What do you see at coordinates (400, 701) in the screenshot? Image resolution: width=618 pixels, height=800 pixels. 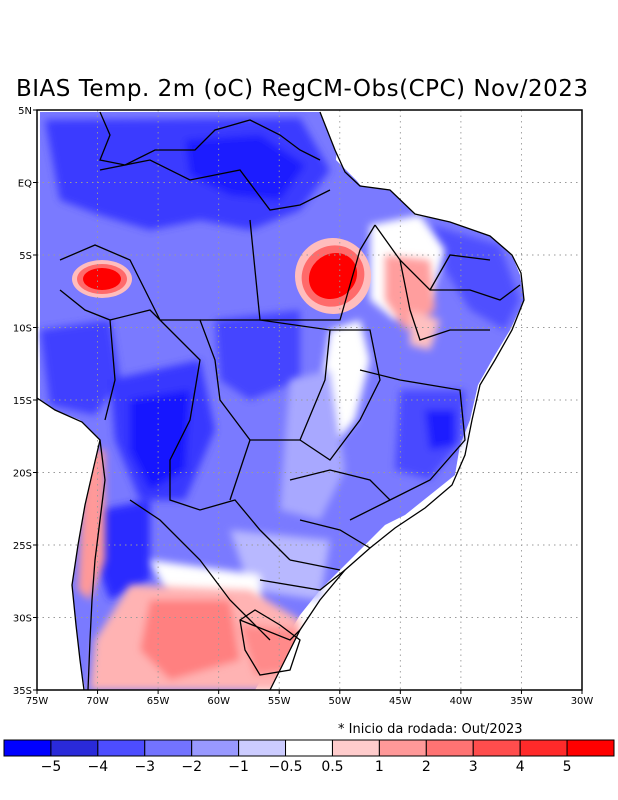 I see `lon-tick-label: 45W` at bounding box center [400, 701].